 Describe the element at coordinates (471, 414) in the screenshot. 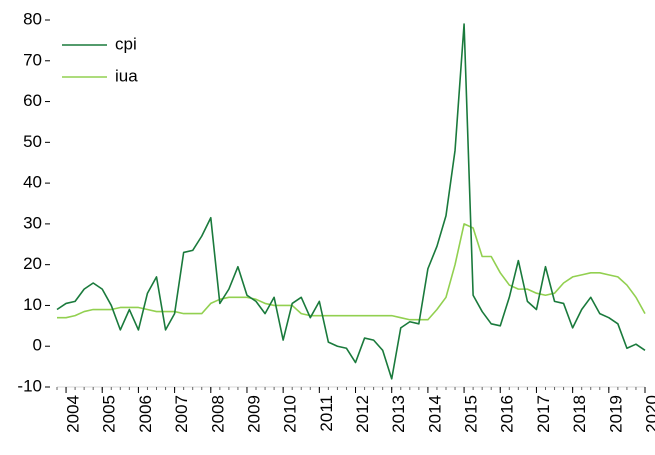

I see `x-tick-label: 2015` at that location.